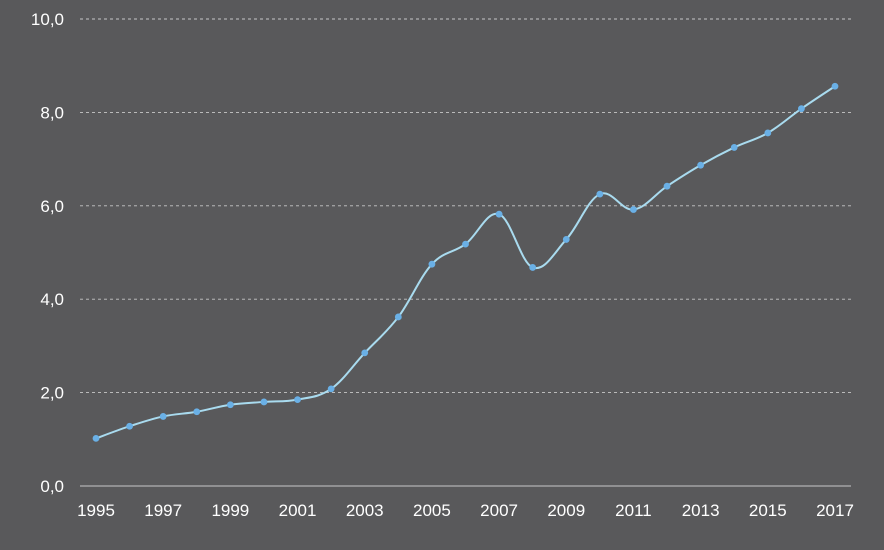 The width and height of the screenshot is (884, 550). I want to click on y-tick-label: 4,0, so click(52, 299).